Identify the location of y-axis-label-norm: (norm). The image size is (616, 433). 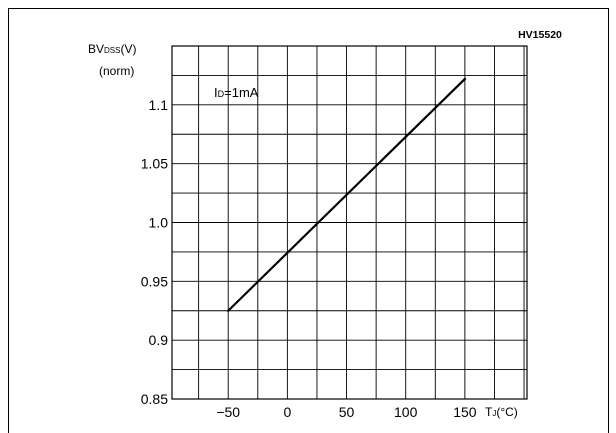
(116, 71).